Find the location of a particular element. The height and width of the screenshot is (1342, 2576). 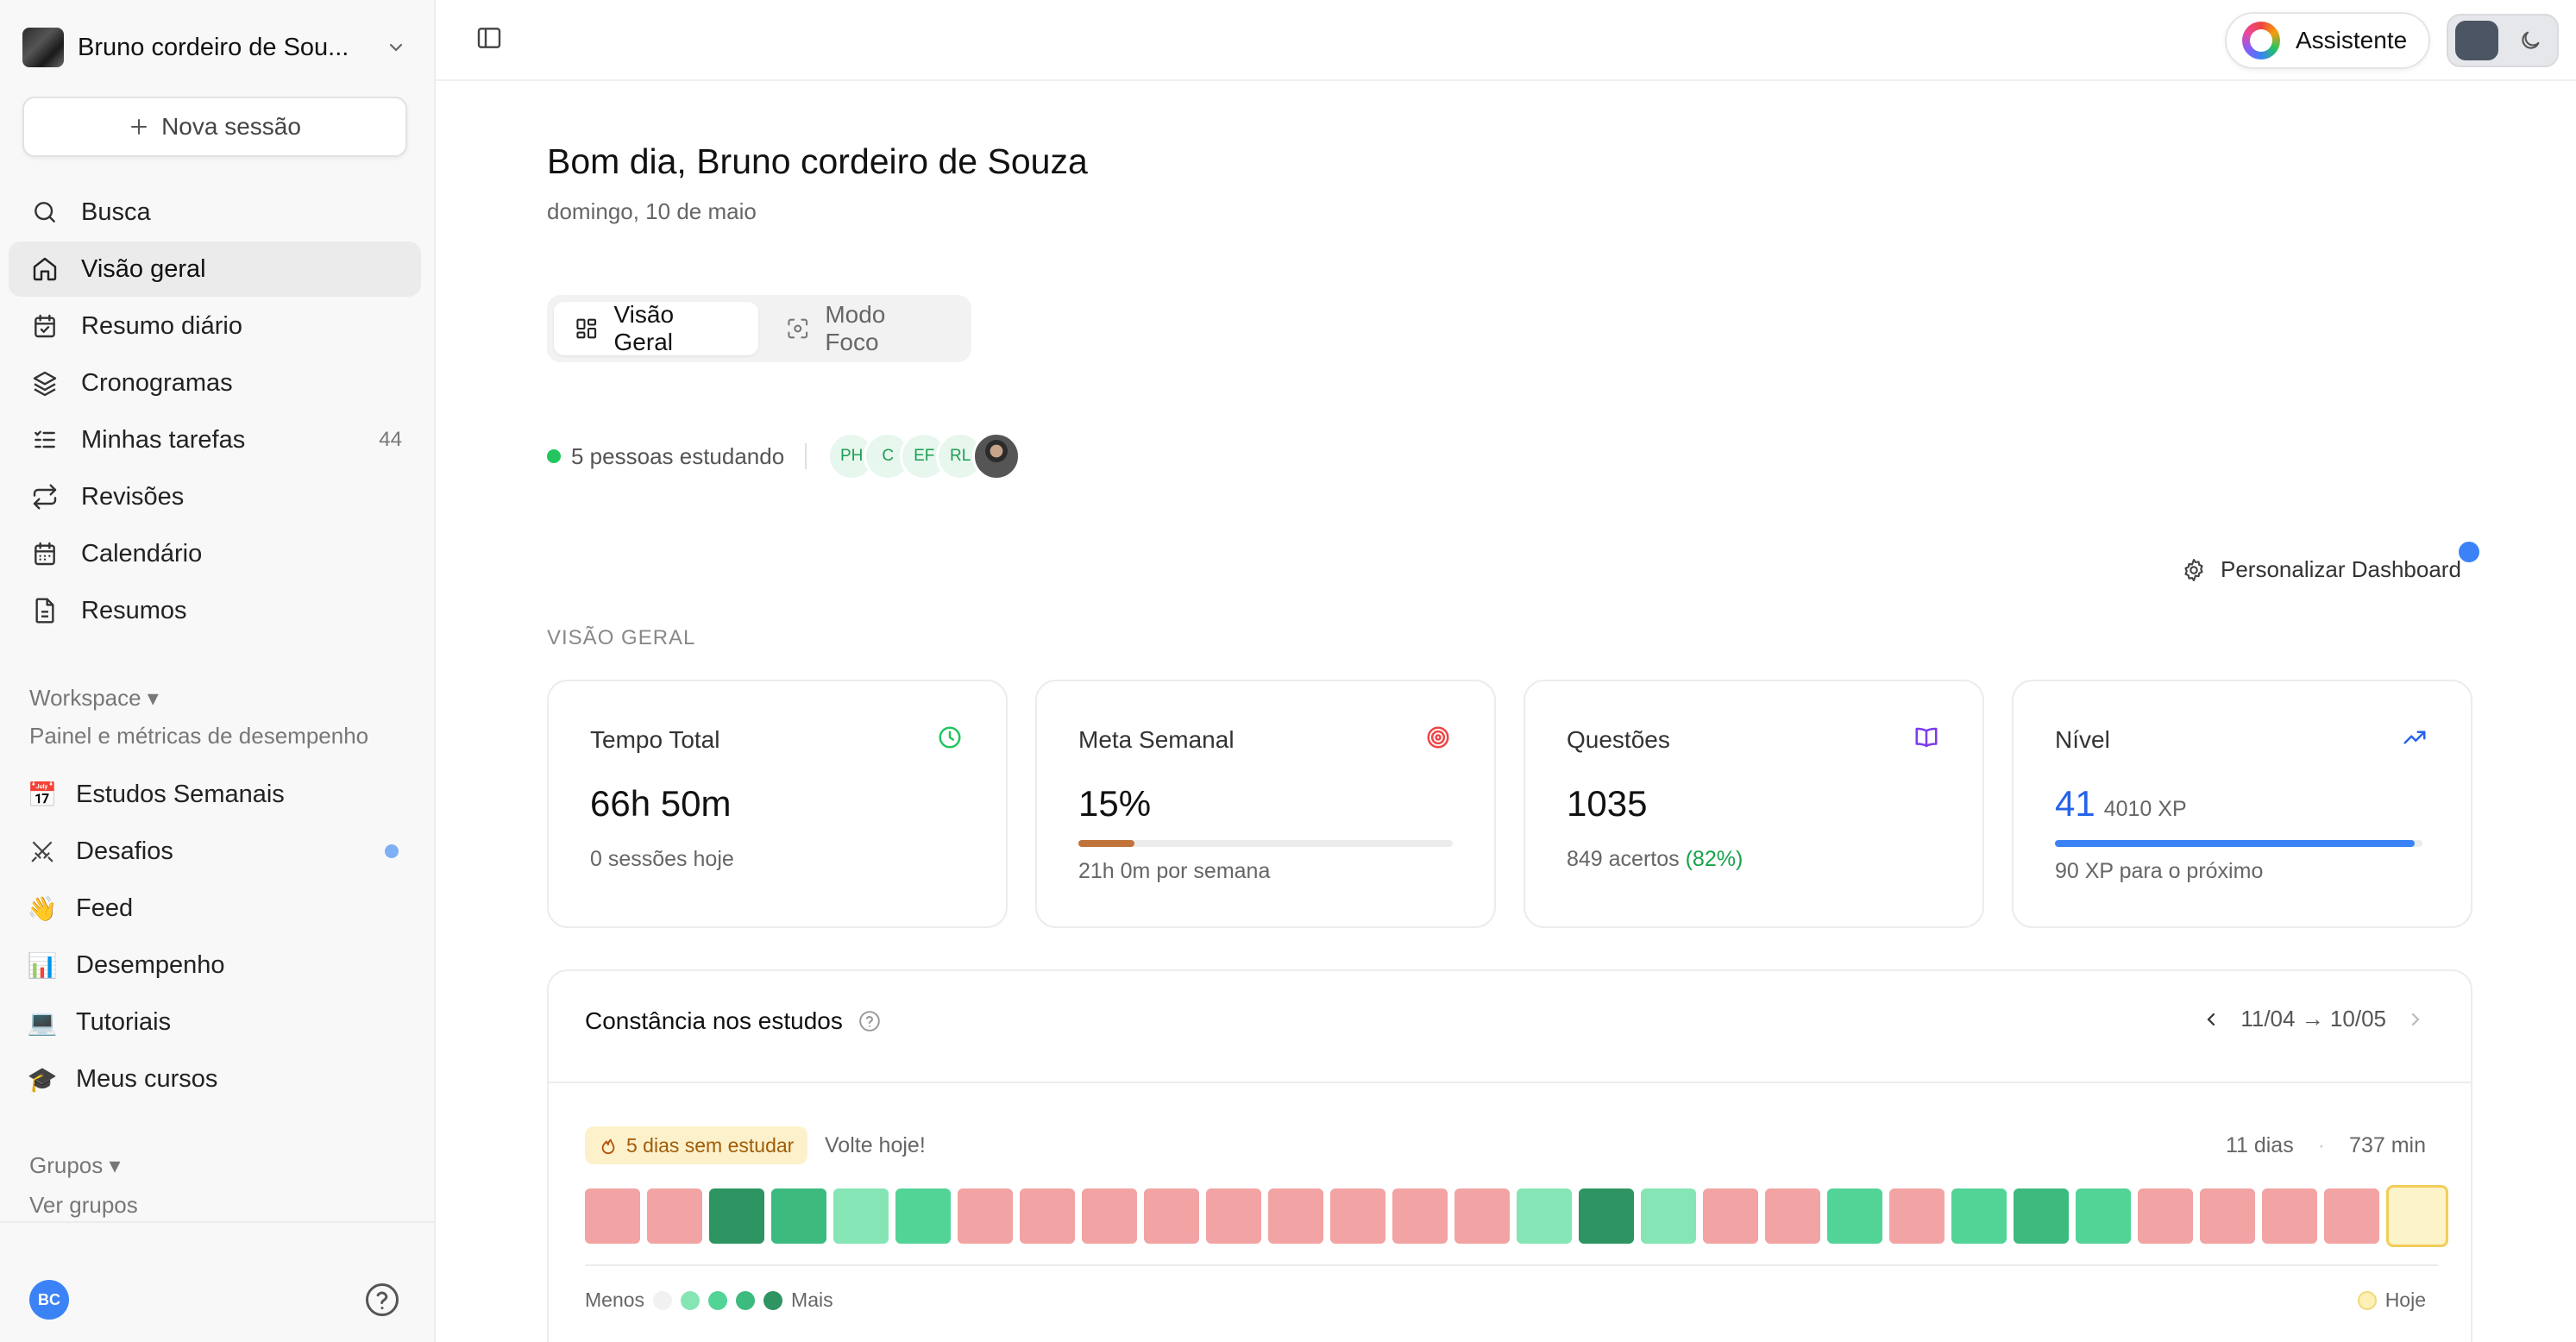

xp-total: 4010 XP is located at coordinates (2145, 809).